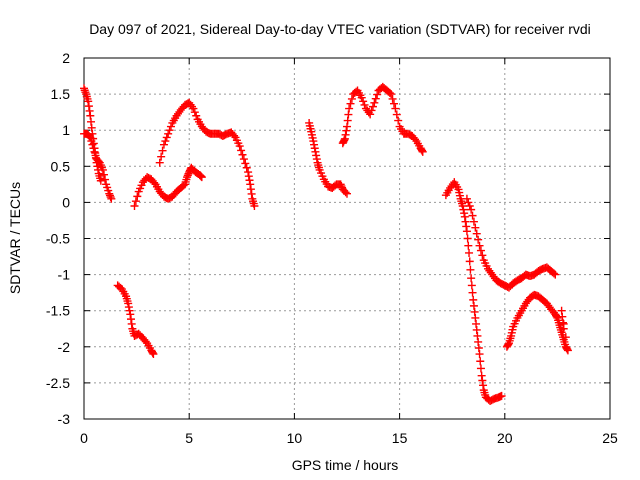 Image resolution: width=640 pixels, height=480 pixels. What do you see at coordinates (84, 438) in the screenshot?
I see `x-tick-label: 0` at bounding box center [84, 438].